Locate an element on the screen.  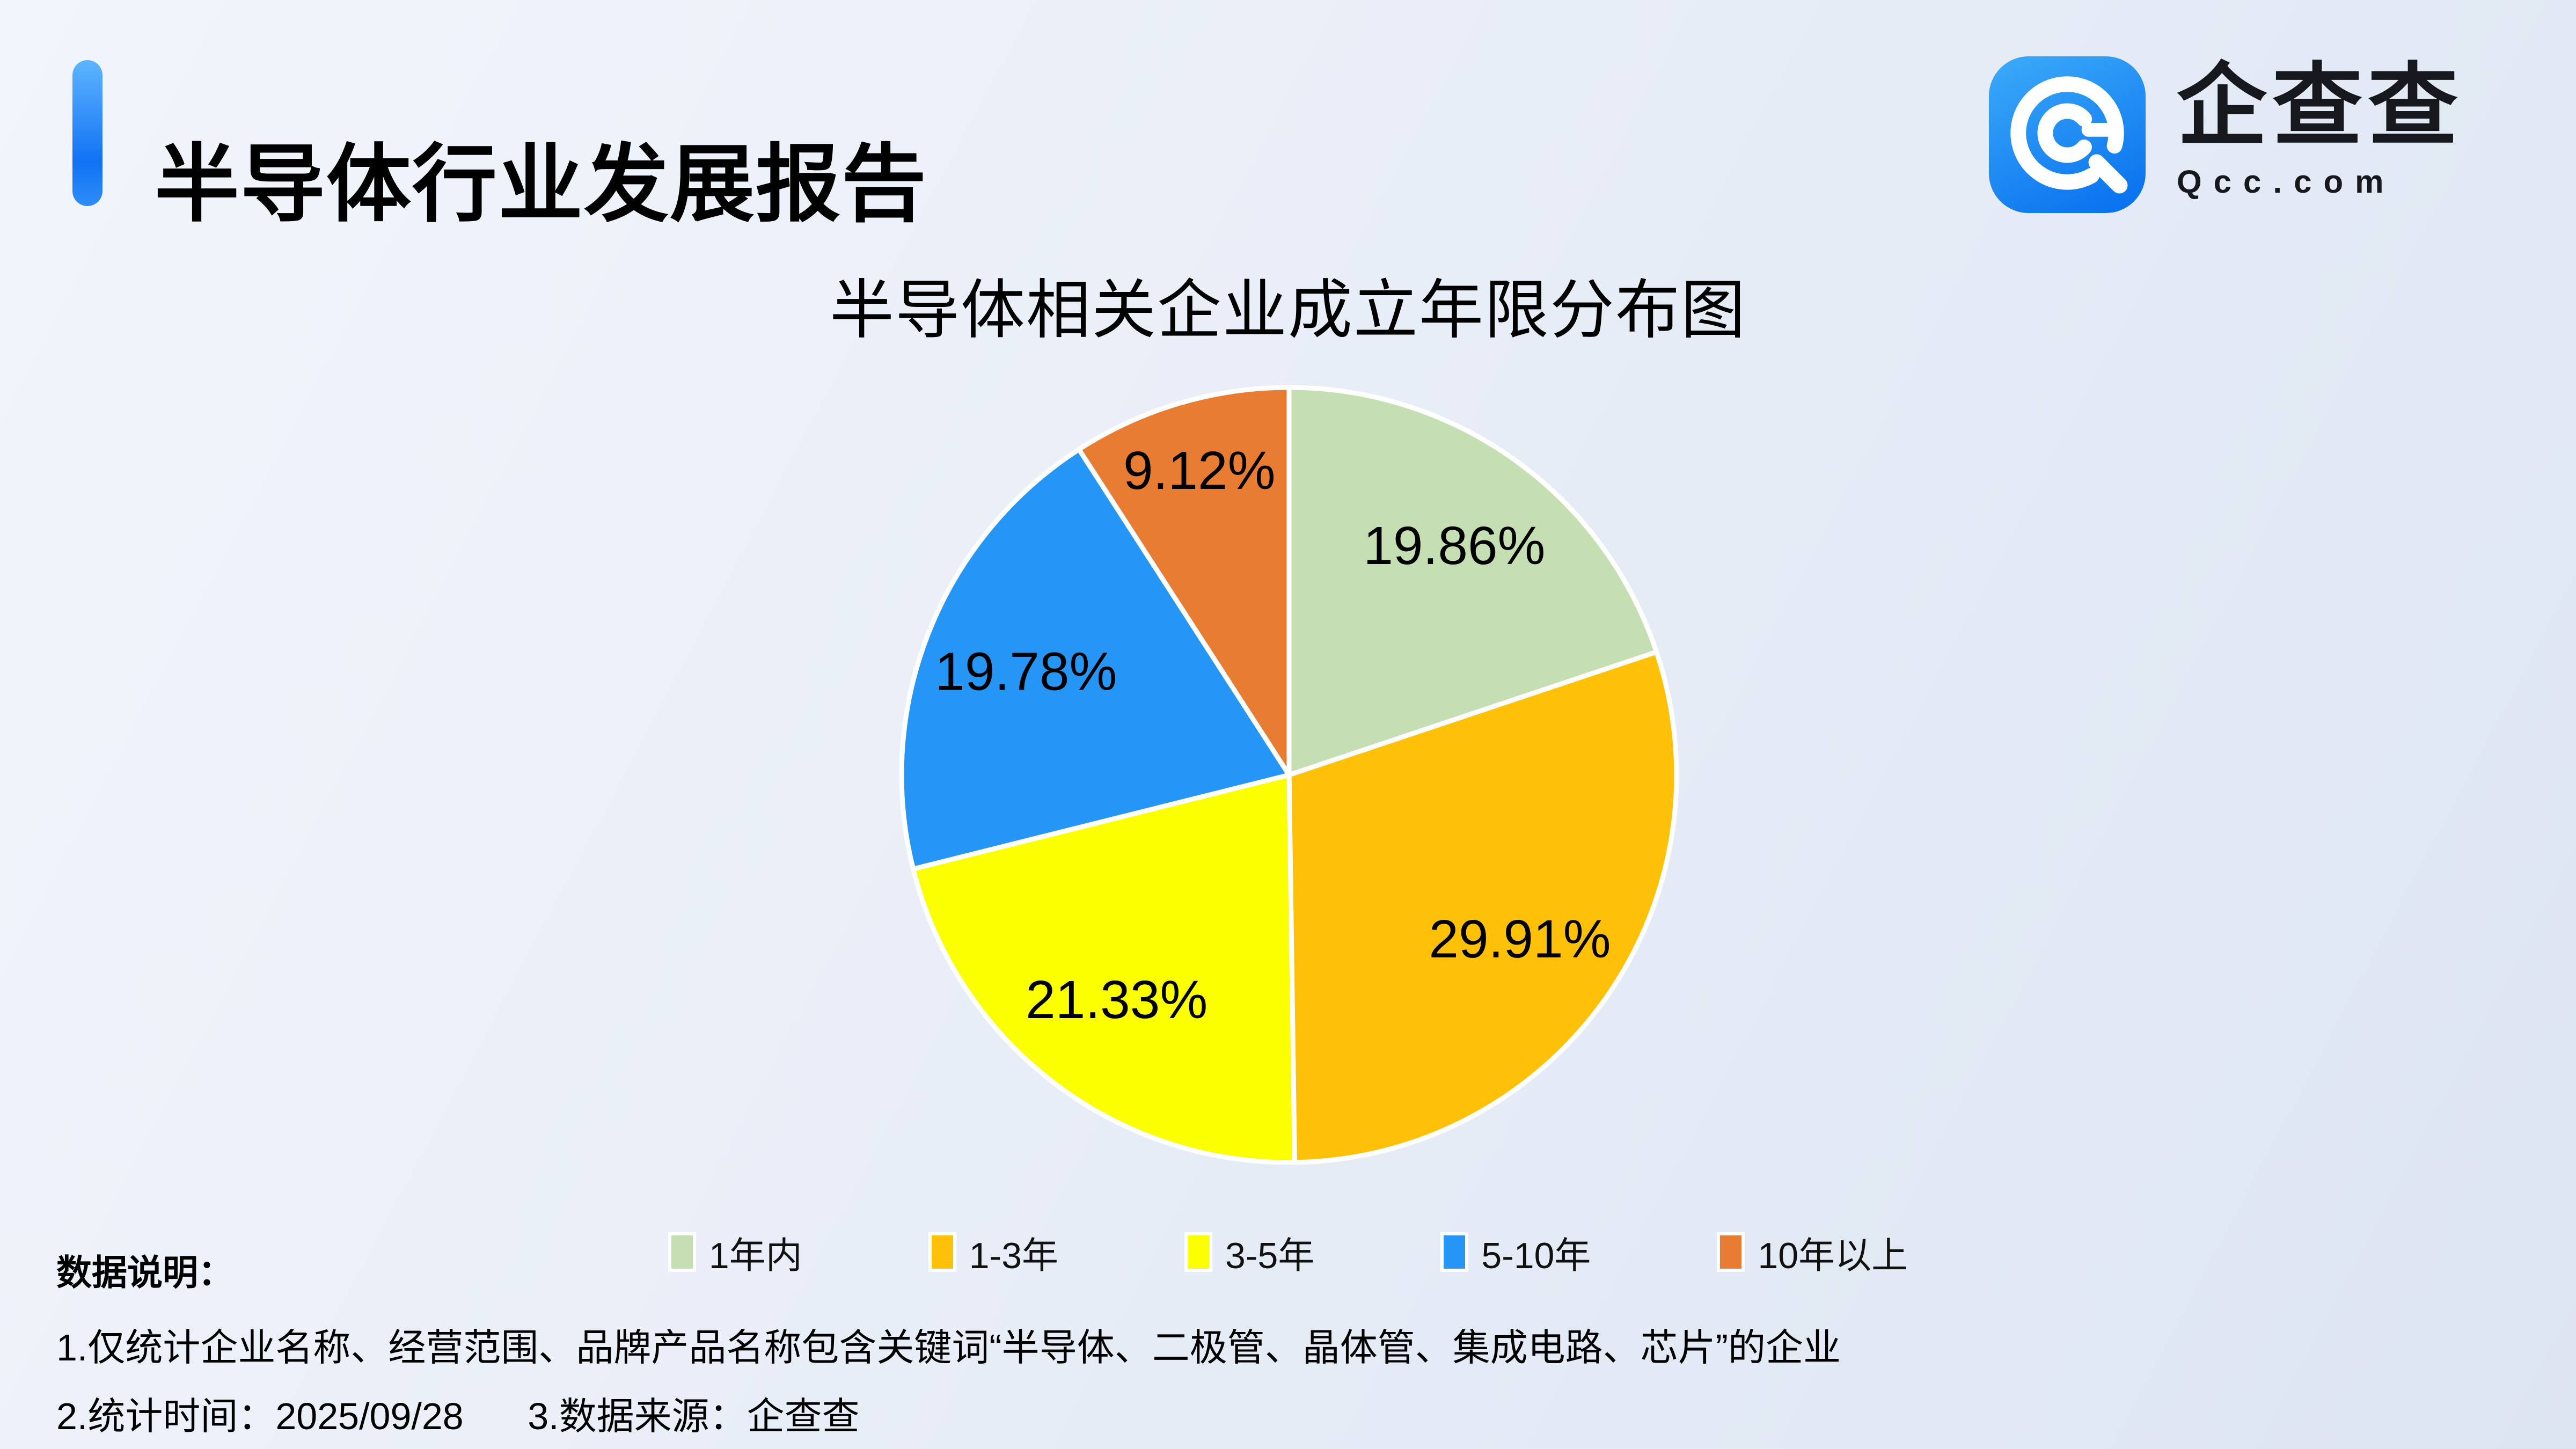
qcc-logo-domain: Qcc.com is located at coordinates (2286, 181).